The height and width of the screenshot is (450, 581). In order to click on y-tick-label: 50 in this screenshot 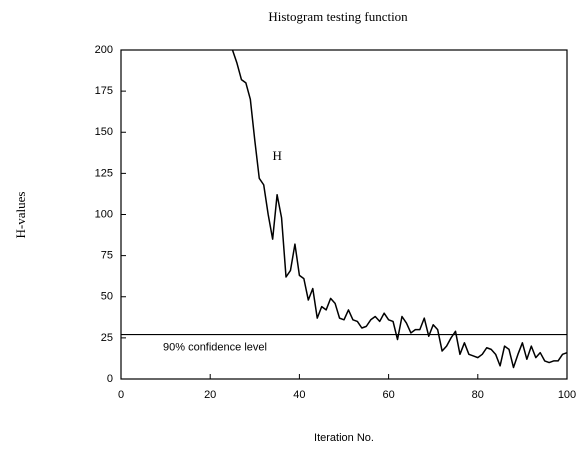, I will do `click(107, 297)`.